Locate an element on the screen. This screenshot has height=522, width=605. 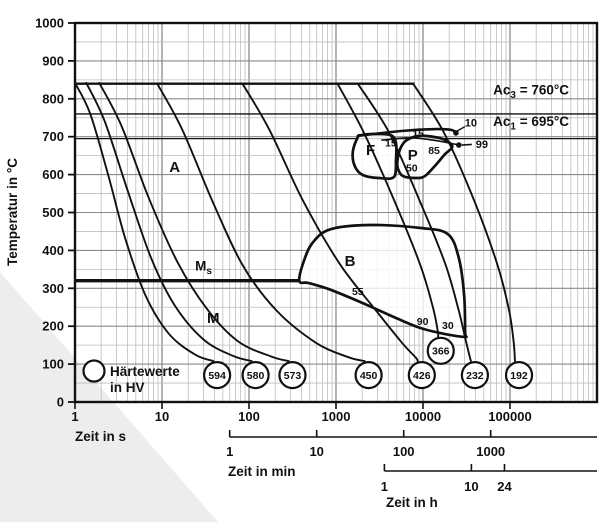
y-tick-label: 200 is located at coordinates (53, 326).